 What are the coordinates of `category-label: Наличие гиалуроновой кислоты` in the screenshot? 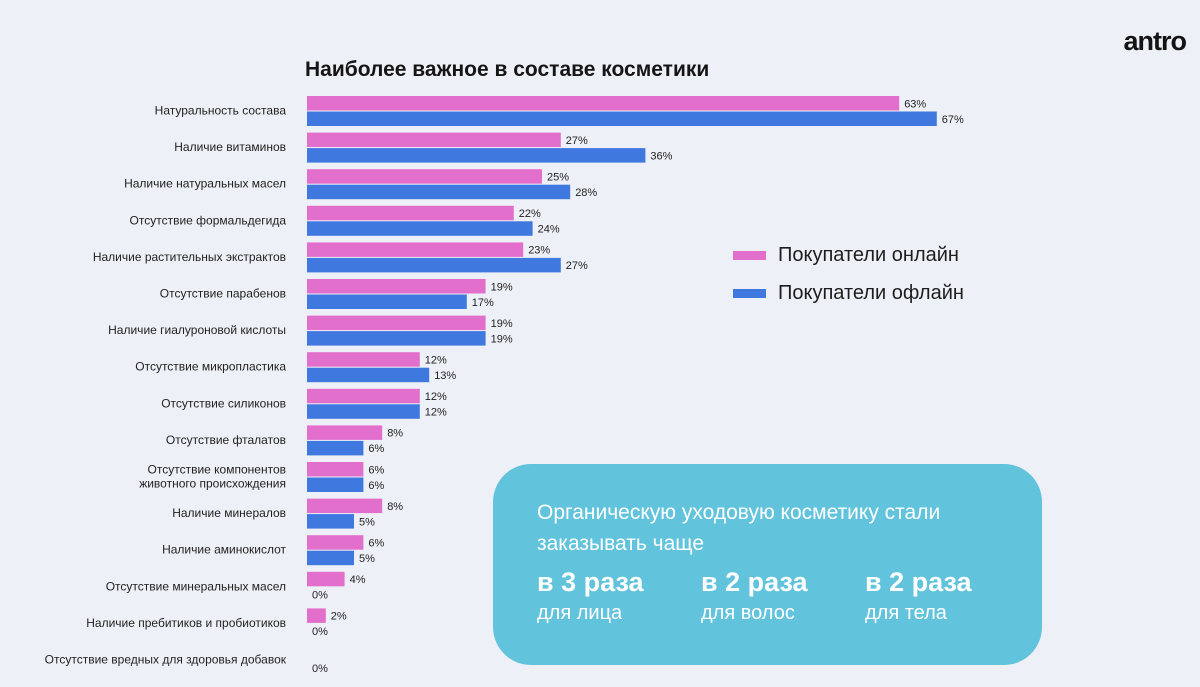 It's located at (197, 330).